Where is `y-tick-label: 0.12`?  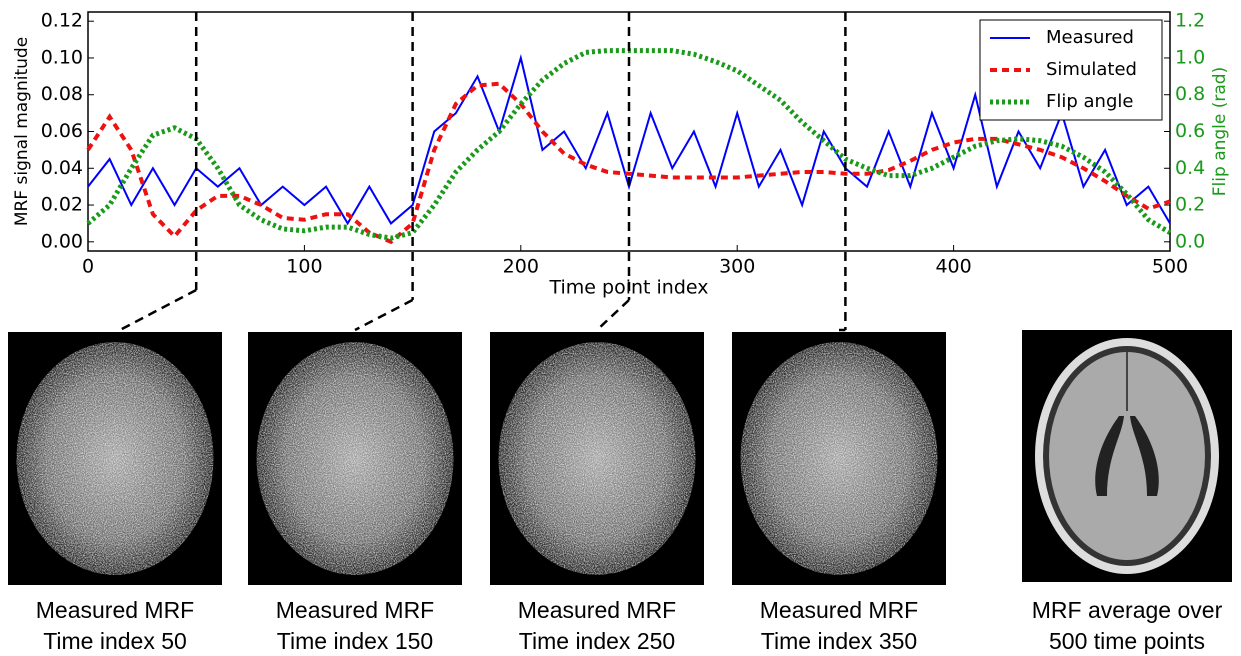
y-tick-label: 0.12 is located at coordinates (62, 21).